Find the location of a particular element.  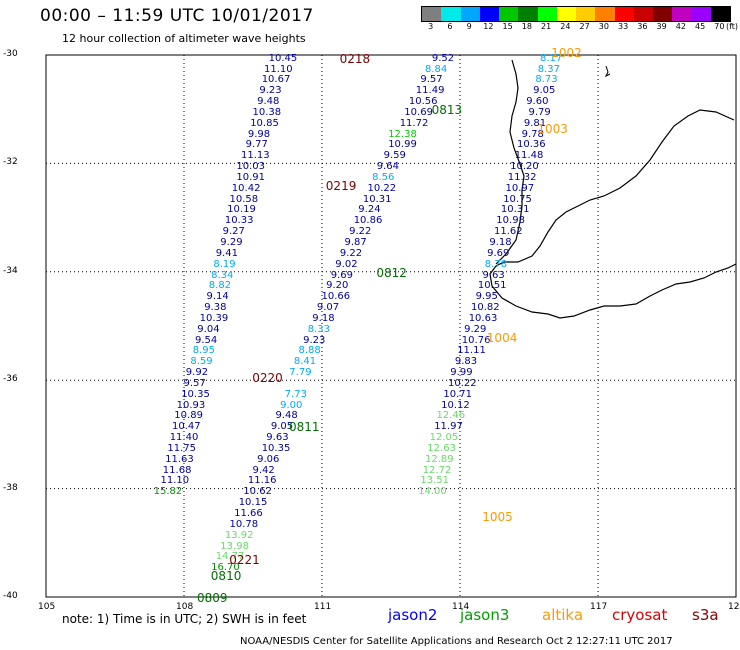

coastline-north is located at coordinates (510, 162).